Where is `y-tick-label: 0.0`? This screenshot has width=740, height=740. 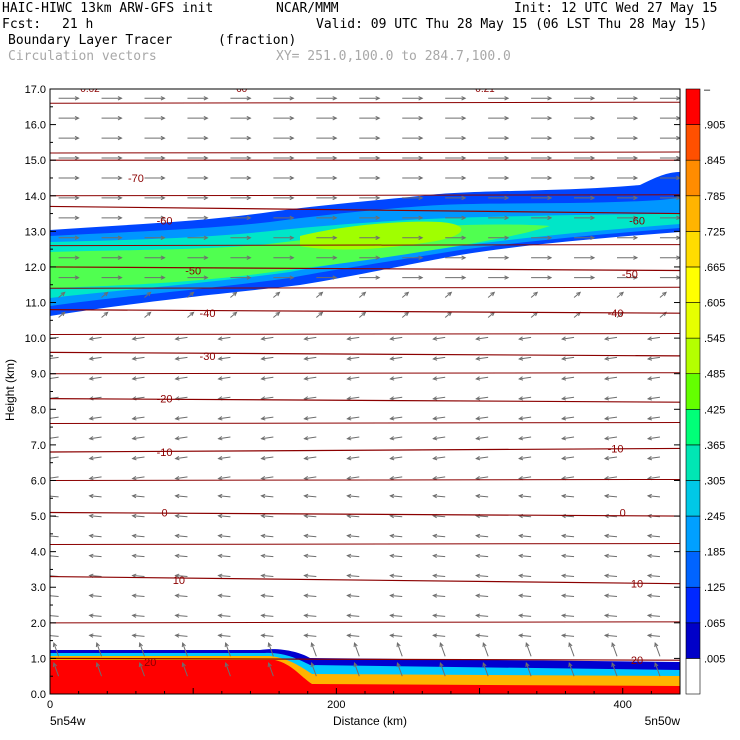 y-tick-label: 0.0 is located at coordinates (38, 695).